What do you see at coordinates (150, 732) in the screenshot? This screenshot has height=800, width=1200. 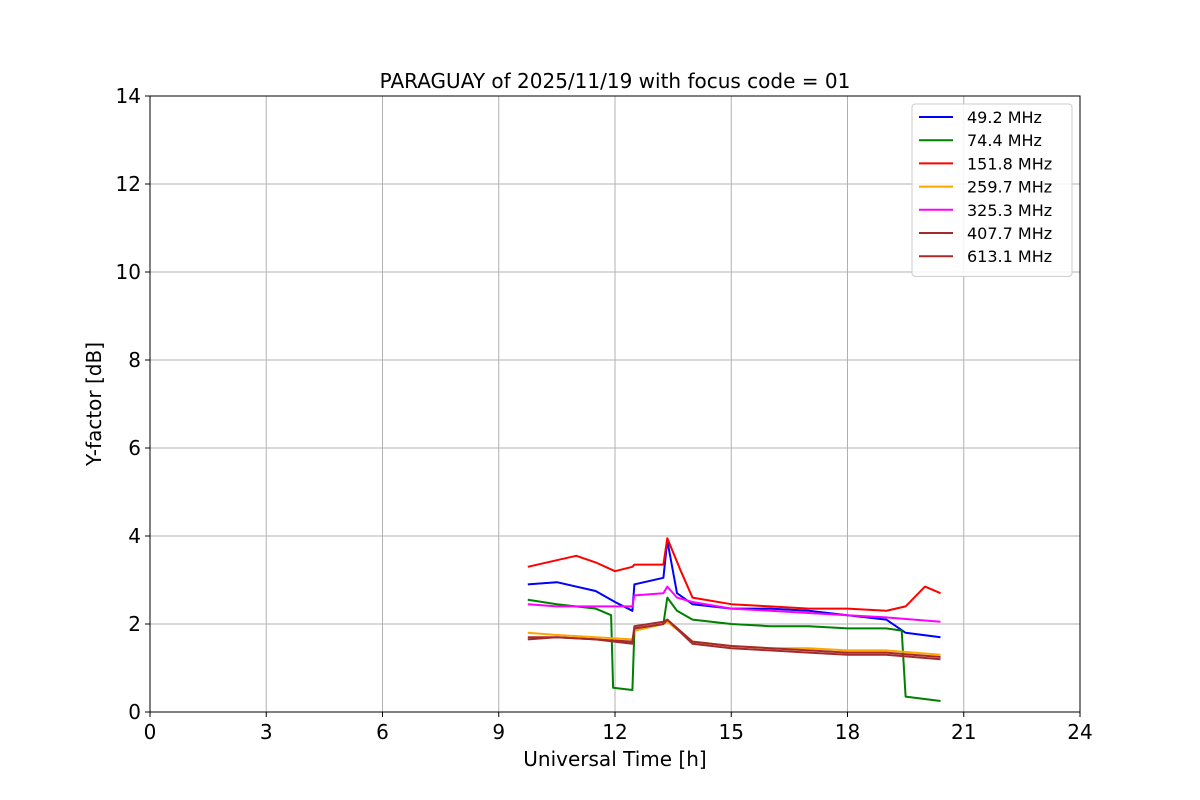 I see `x-tick-label: 0` at bounding box center [150, 732].